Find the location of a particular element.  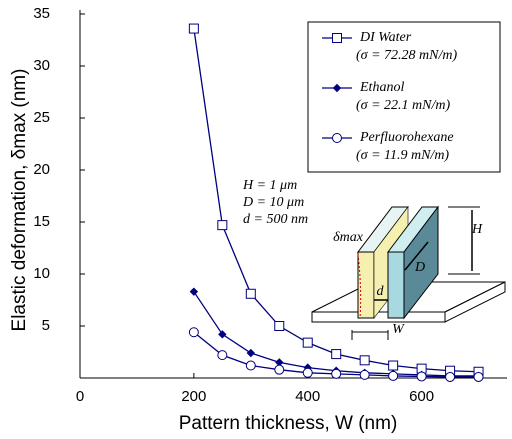

inset-label: δmax is located at coordinates (348, 237).